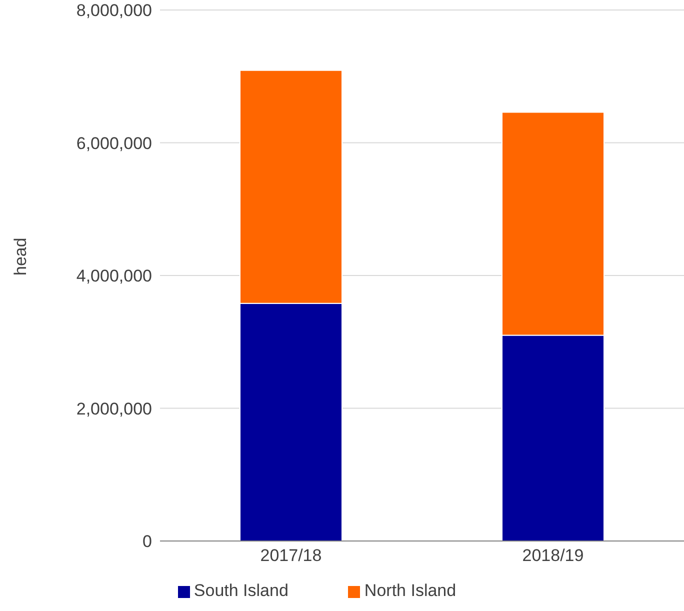 The width and height of the screenshot is (684, 611). Describe the element at coordinates (410, 590) in the screenshot. I see `legend-label: North Island` at that location.